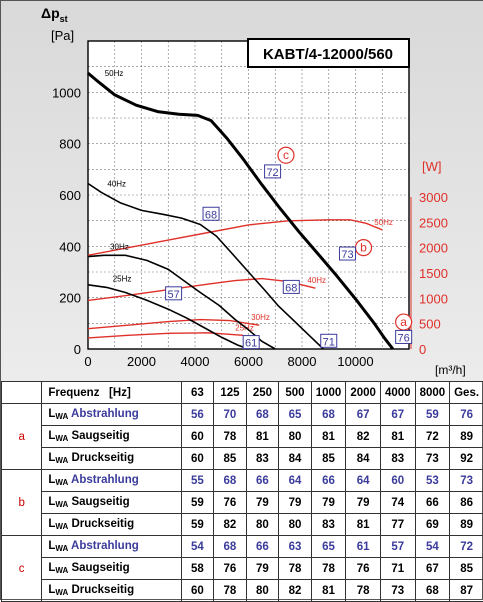  Describe the element at coordinates (466, 525) in the screenshot. I see `table-cell: 89` at that location.